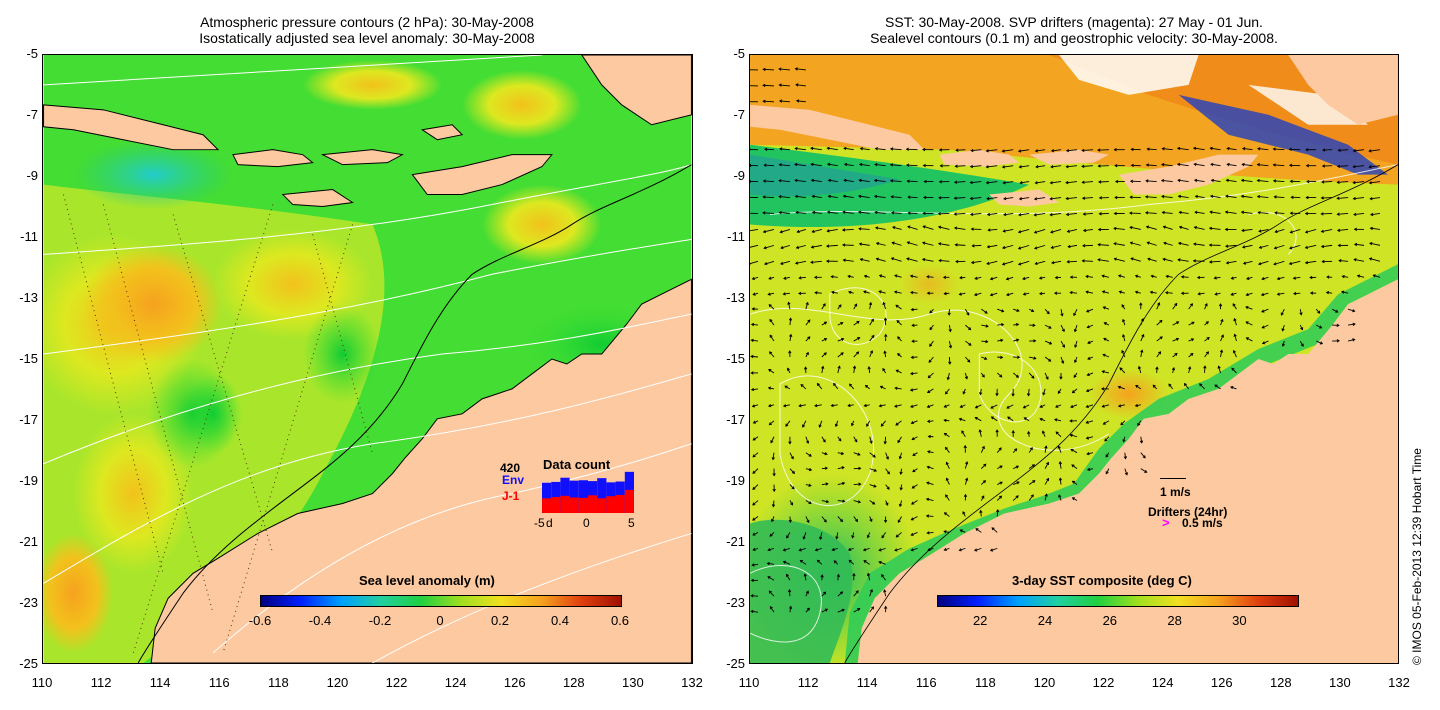  What do you see at coordinates (583, 496) in the screenshot?
I see `env-bar` at bounding box center [583, 496].